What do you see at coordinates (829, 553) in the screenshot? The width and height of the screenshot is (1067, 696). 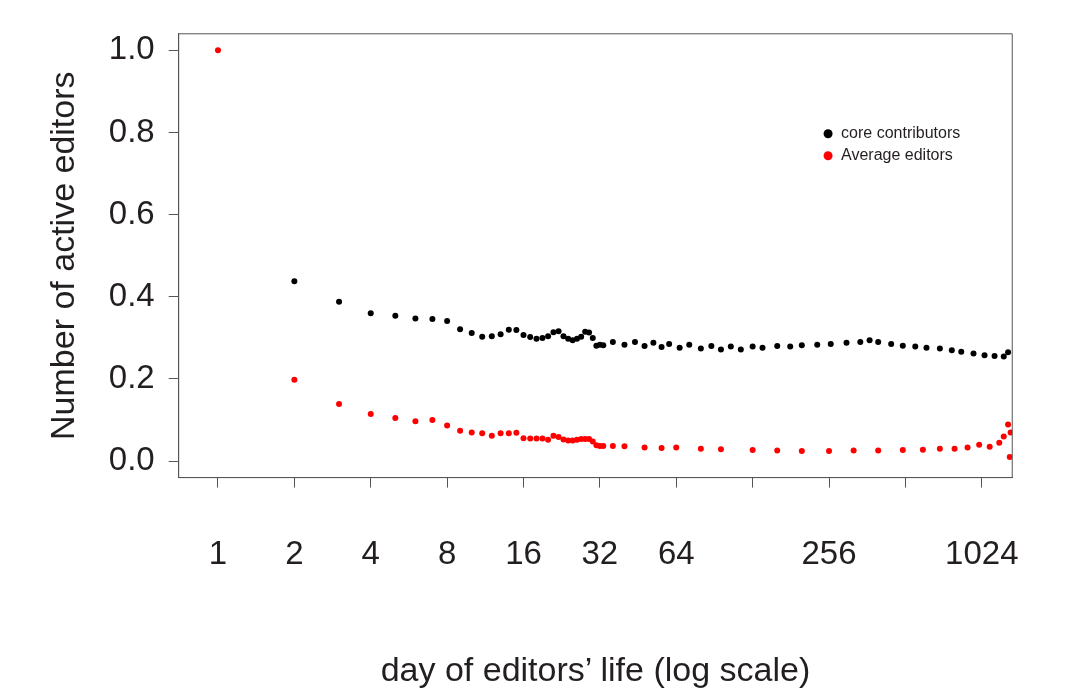 I see `x-tick-label: 256` at bounding box center [829, 553].